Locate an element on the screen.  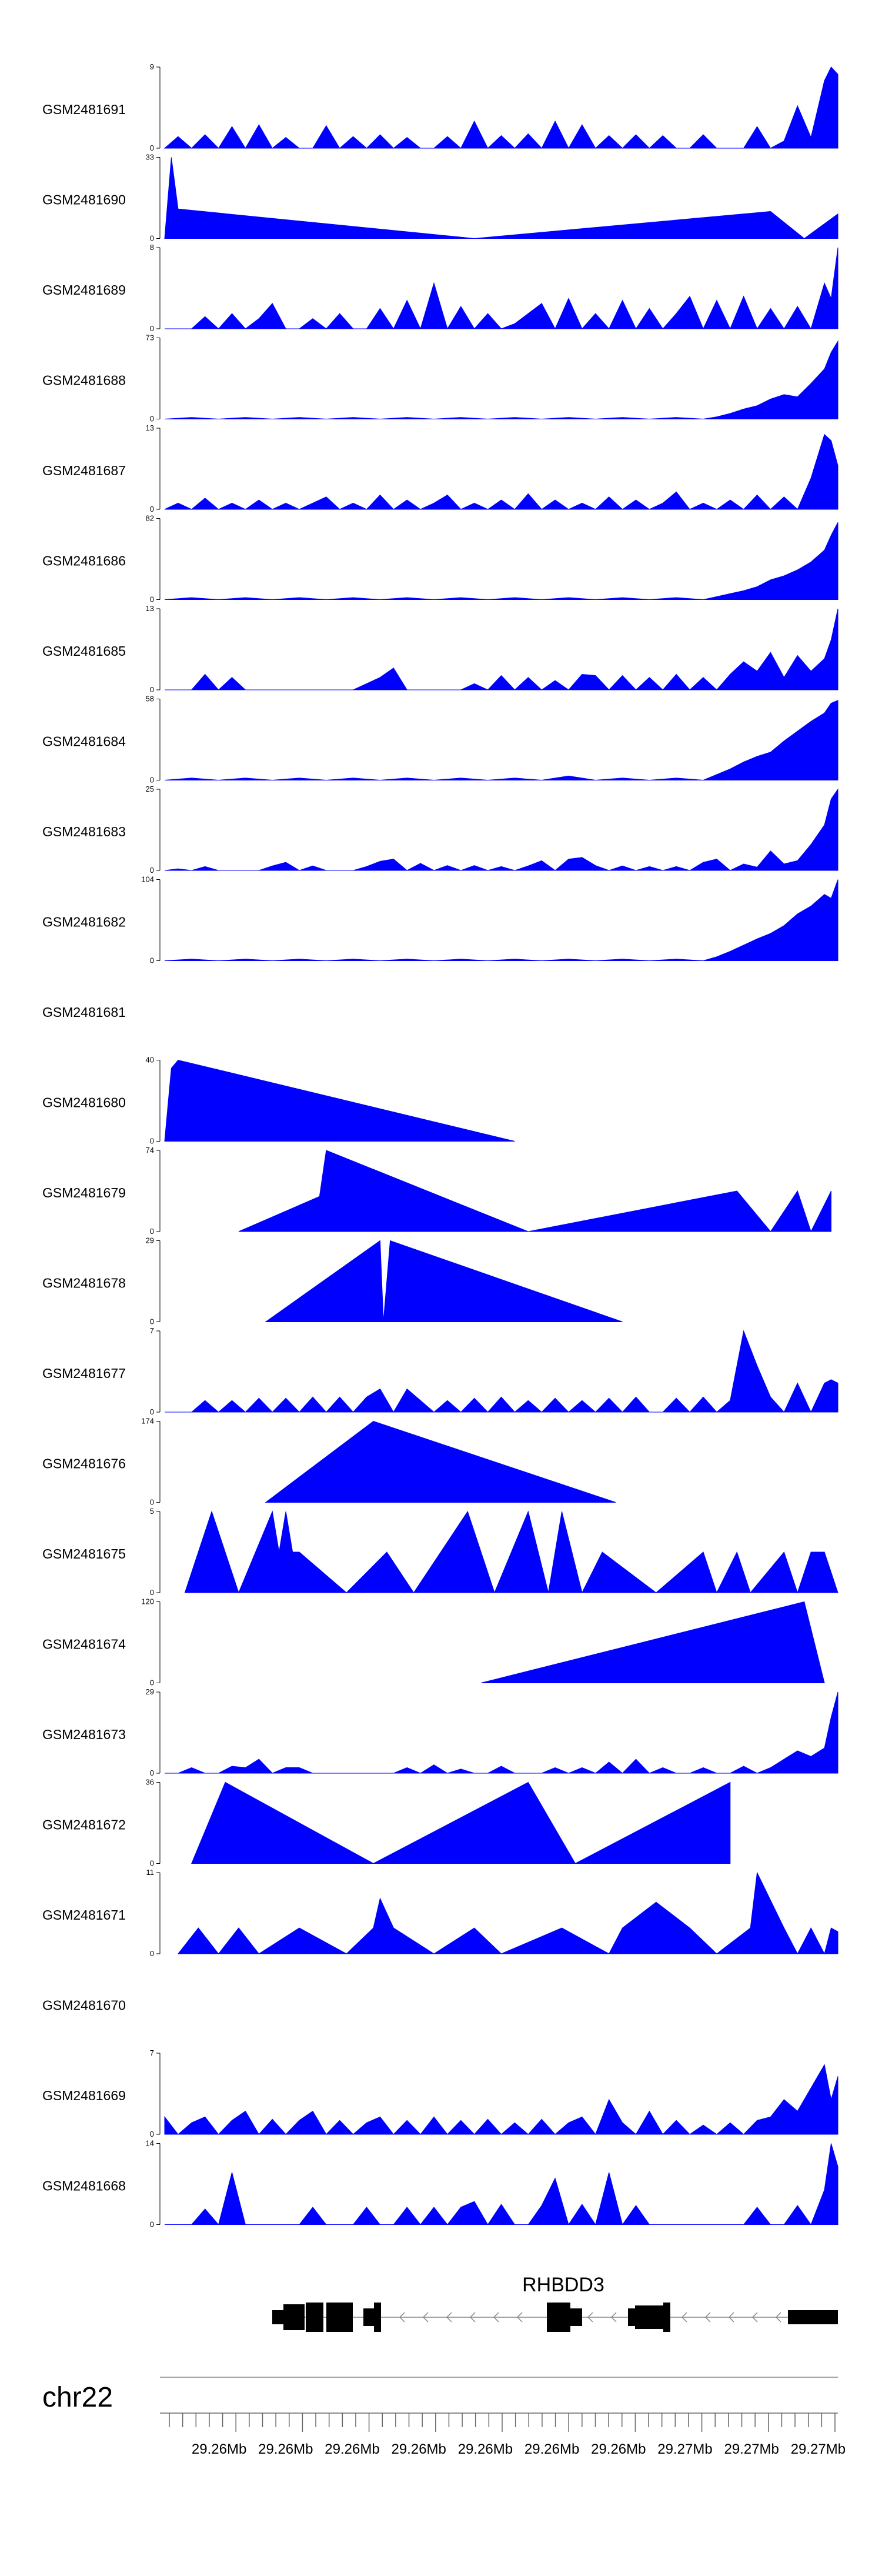
track-GSM2481690: GSM2481690 33 0 is located at coordinates (440, 198).